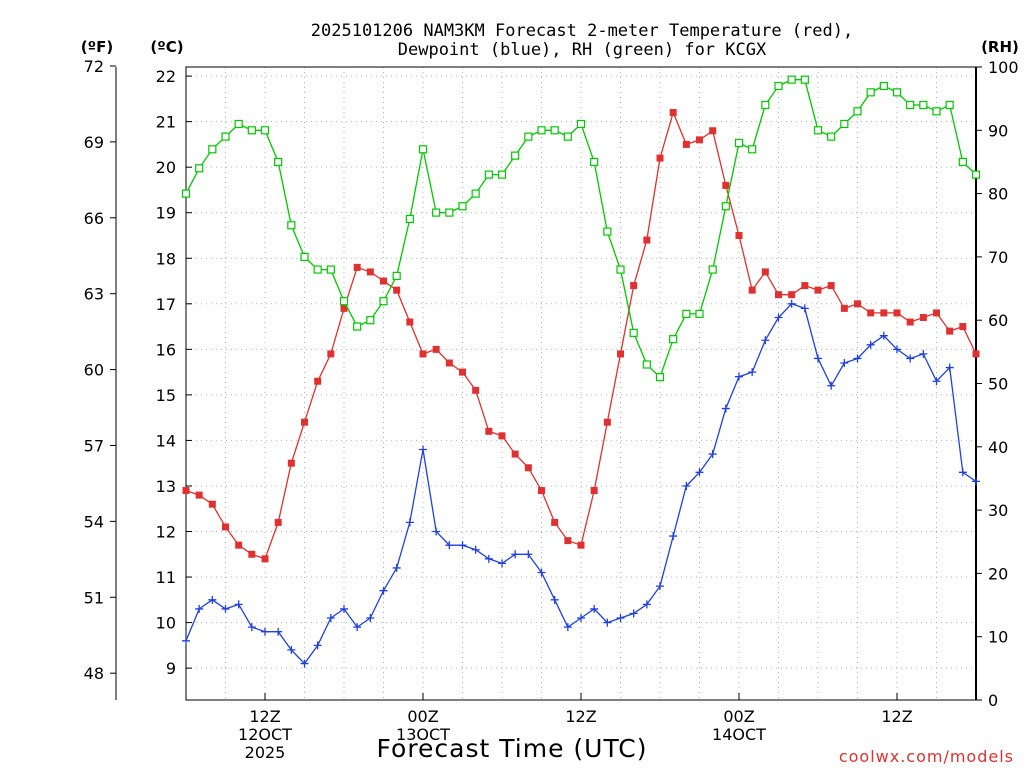  What do you see at coordinates (166, 440) in the screenshot?
I see `celsius-tick-label: 14` at bounding box center [166, 440].